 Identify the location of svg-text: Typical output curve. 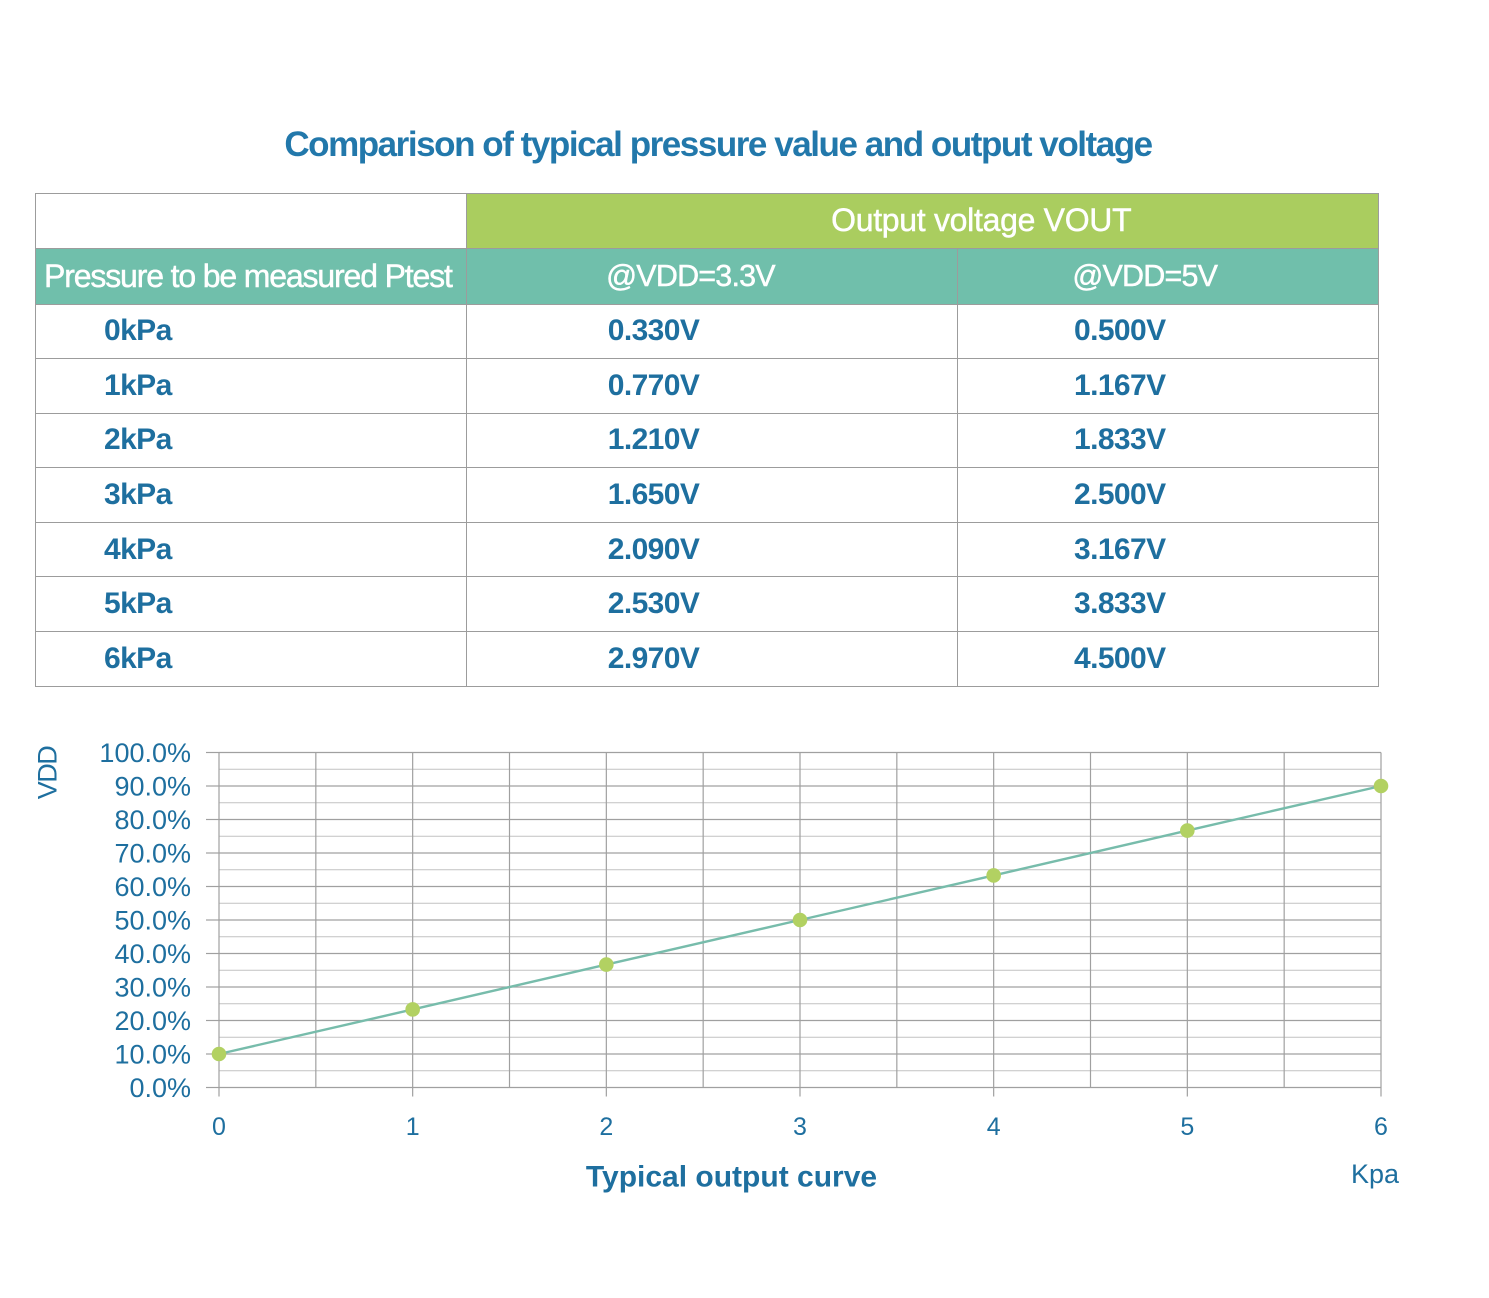
(731, 1177).